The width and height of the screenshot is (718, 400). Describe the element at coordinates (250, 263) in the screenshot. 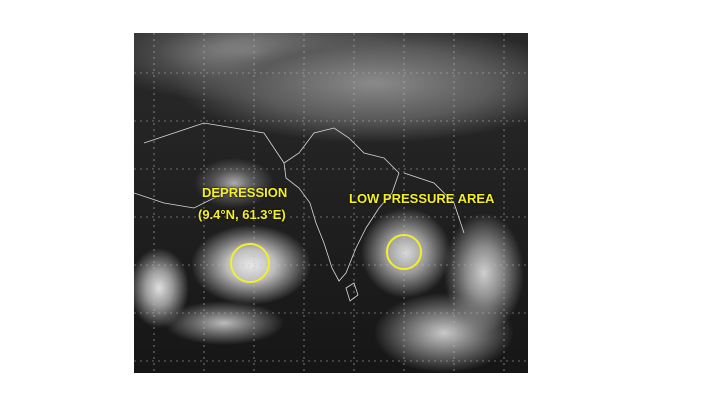

I see `depression-circle-marker` at that location.